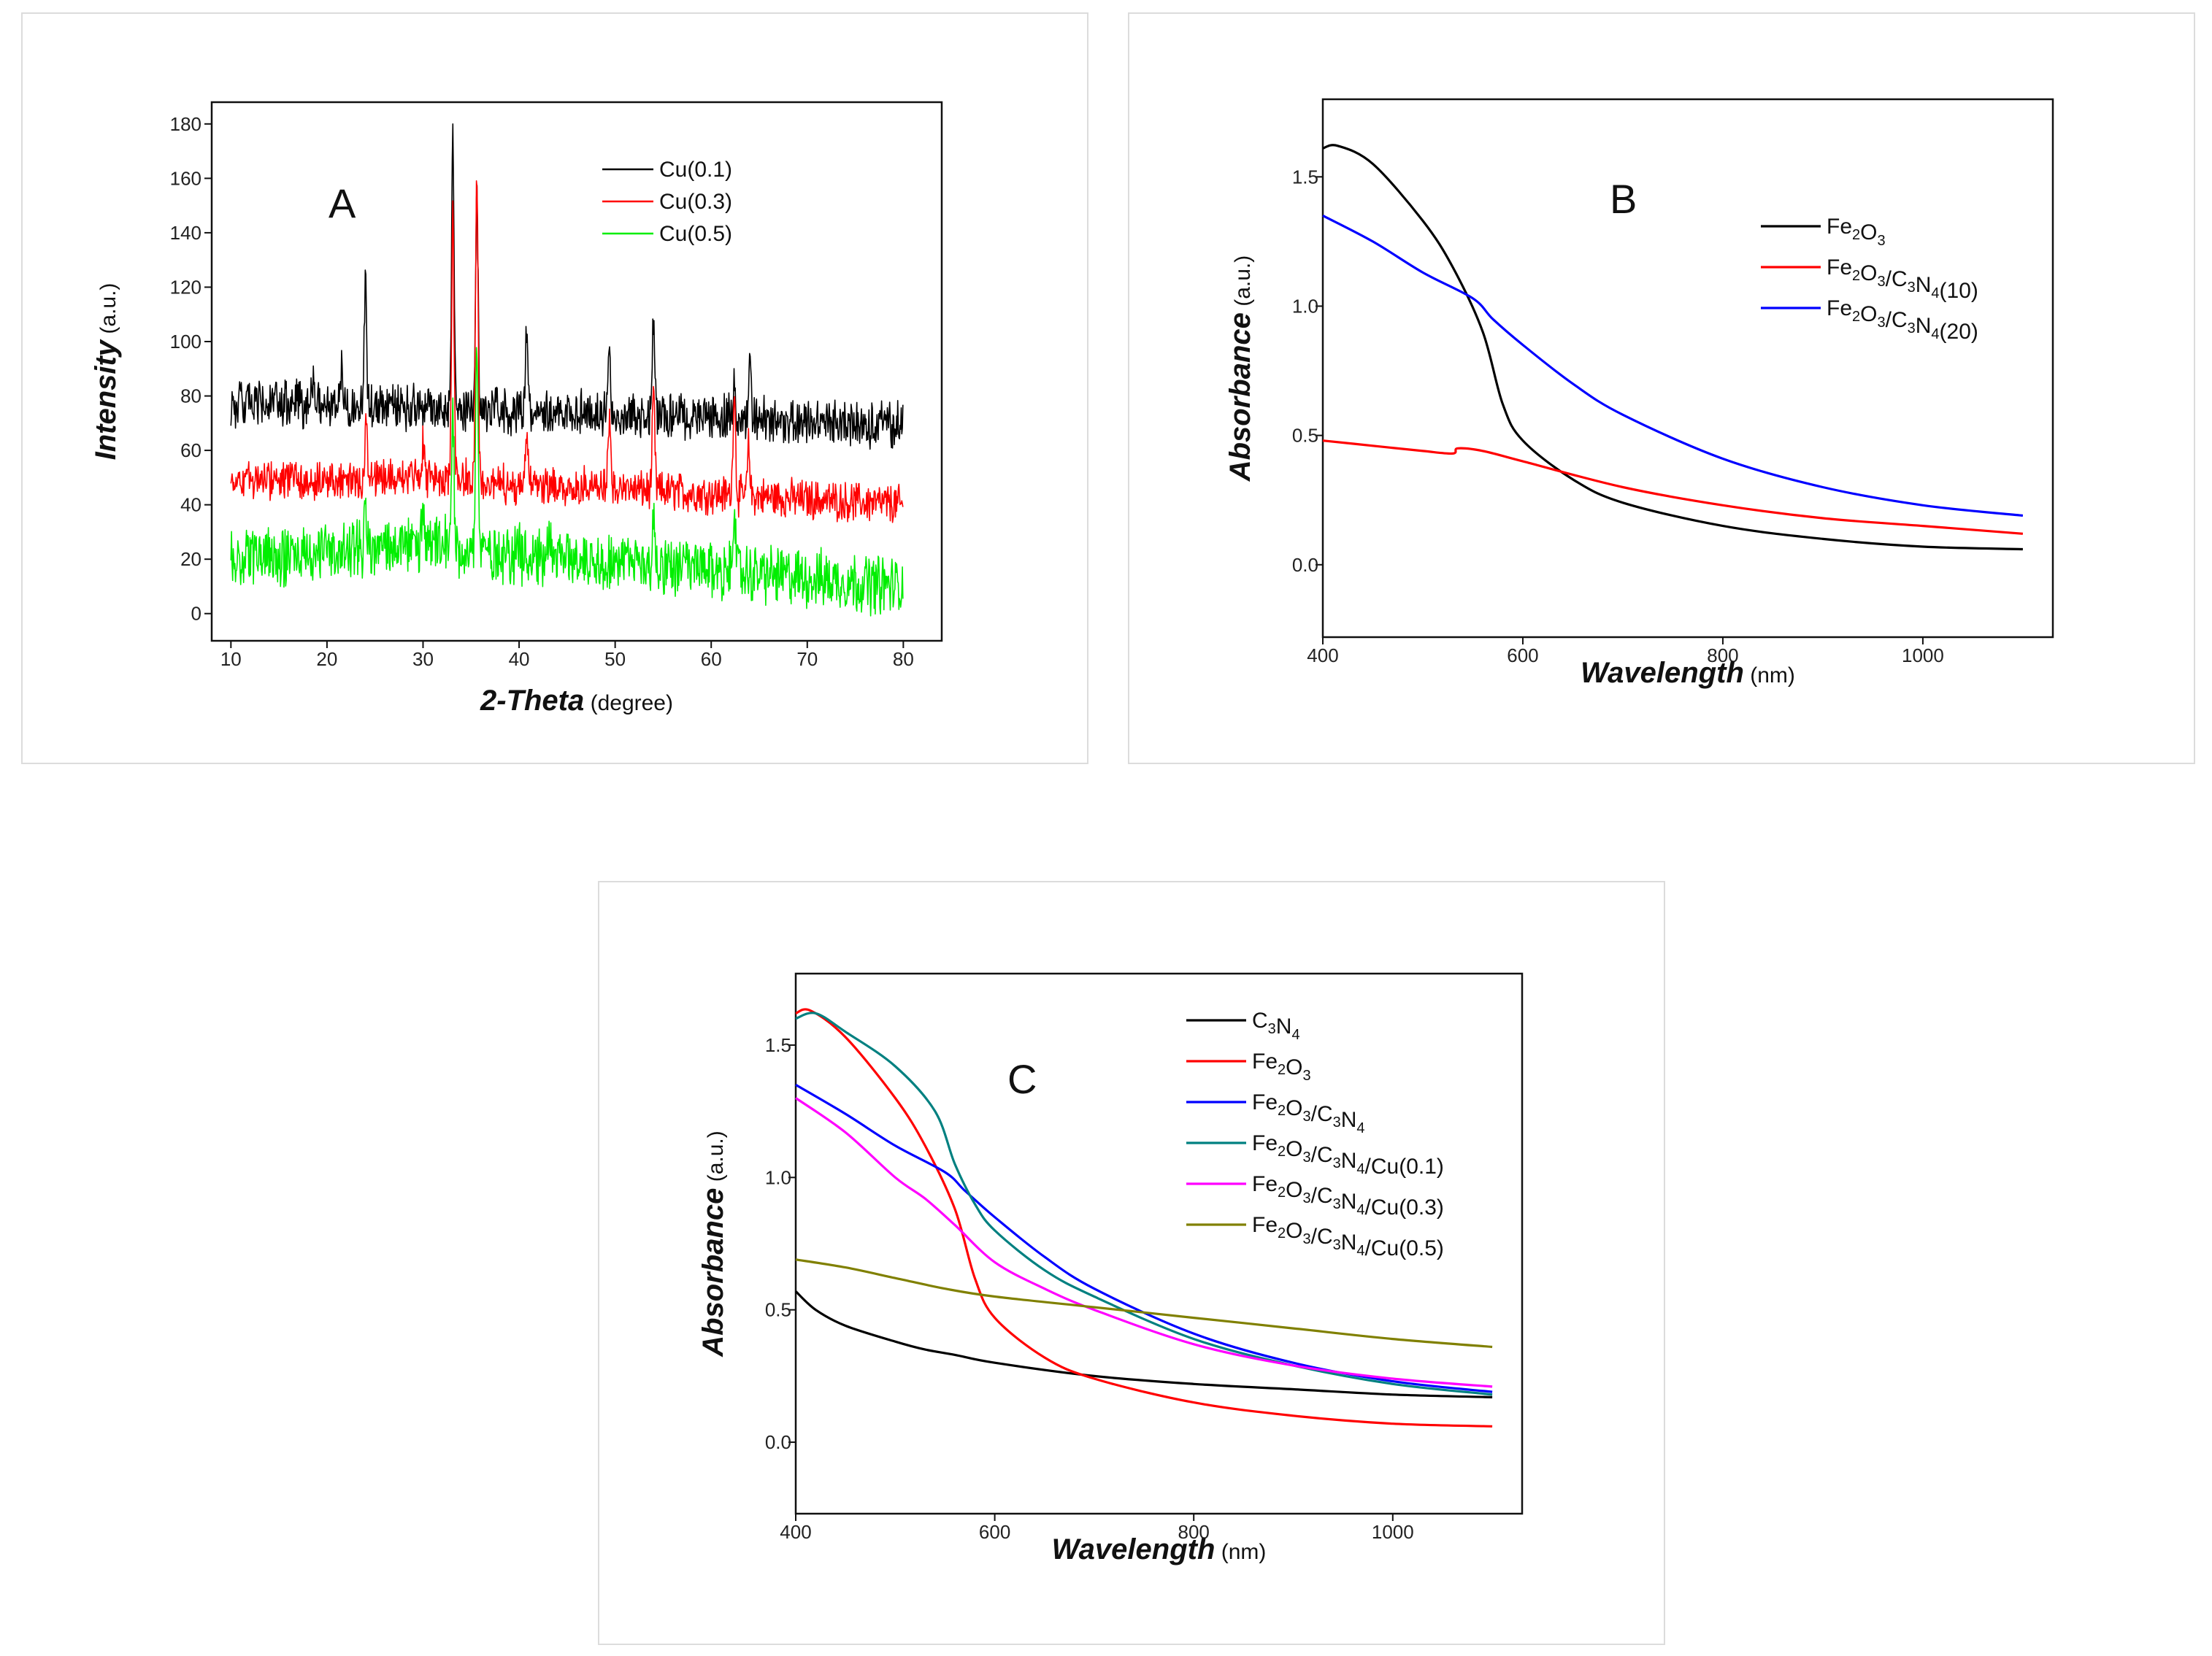  Describe the element at coordinates (1623, 199) in the screenshot. I see `panel-label: B` at that location.